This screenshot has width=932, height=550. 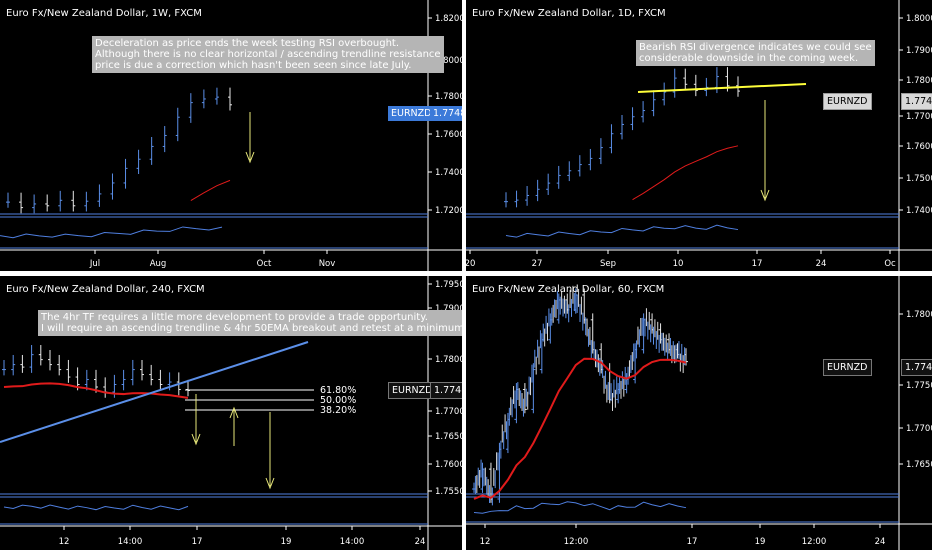 I want to click on x-tick-label: 20, so click(x=470, y=264).